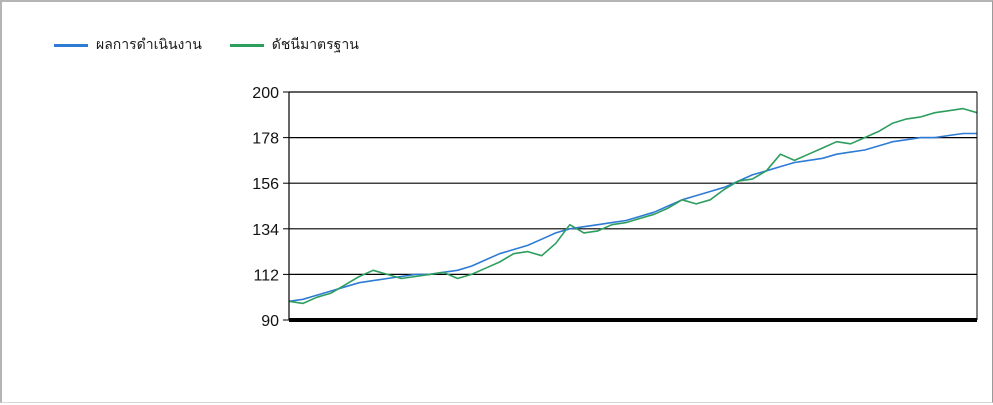  I want to click on y-tick-label: 178, so click(265, 139).